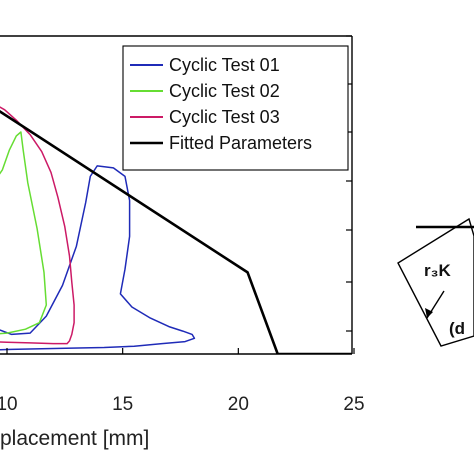 Image resolution: width=474 pixels, height=474 pixels. What do you see at coordinates (224, 117) in the screenshot?
I see `legend-label-cyclic-test-03: Cyclic Test 03` at bounding box center [224, 117].